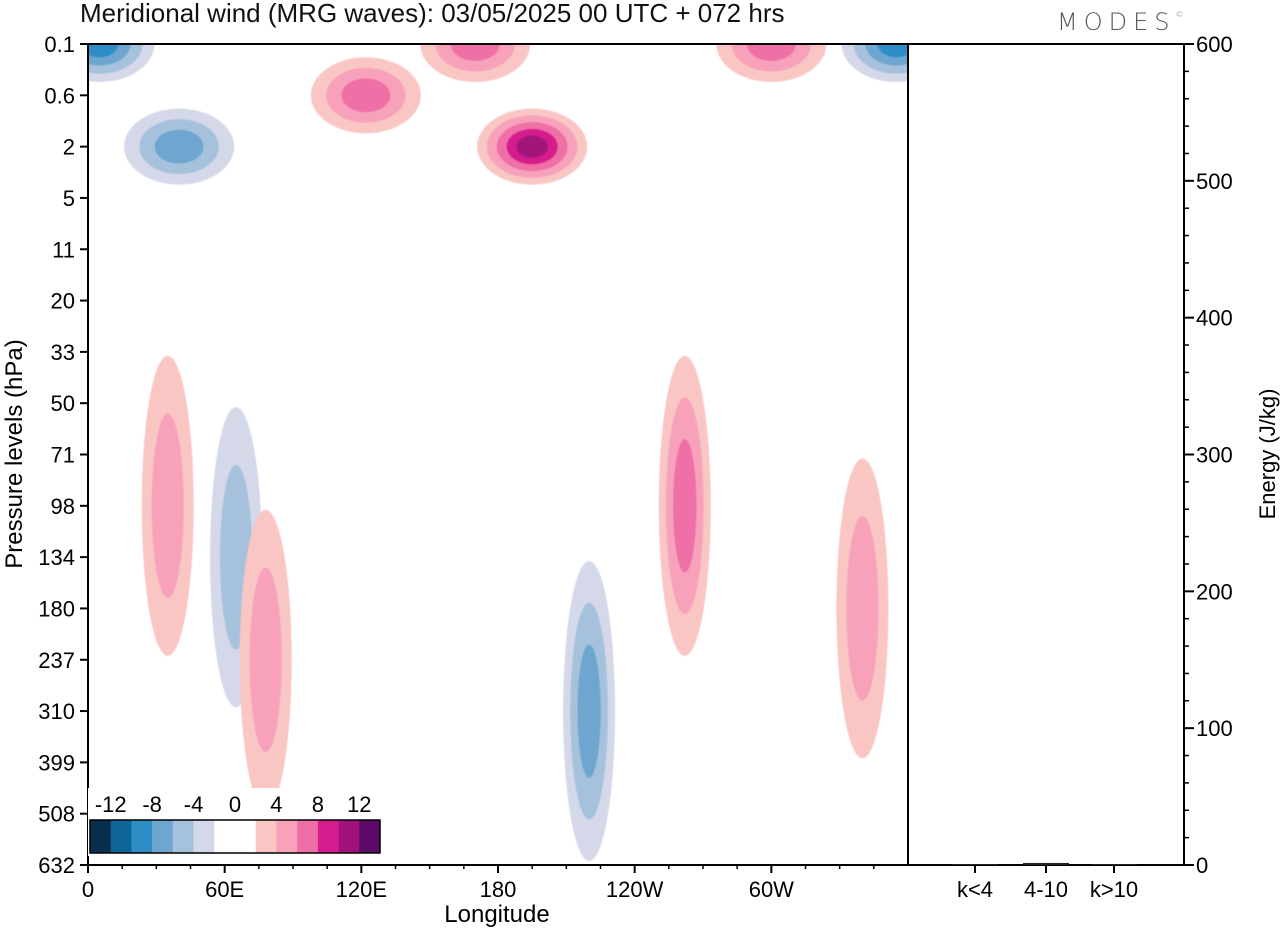 The height and width of the screenshot is (930, 1280). What do you see at coordinates (276, 804) in the screenshot?
I see `colorbar-label: 4` at bounding box center [276, 804].